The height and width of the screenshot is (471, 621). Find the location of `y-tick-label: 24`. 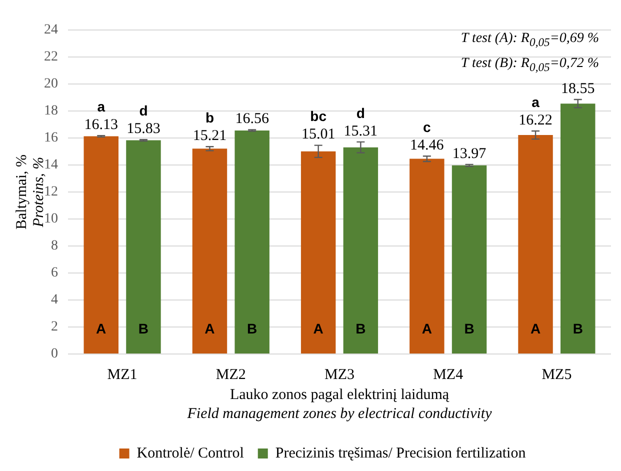

y-tick-label: 24 is located at coordinates (51, 30).